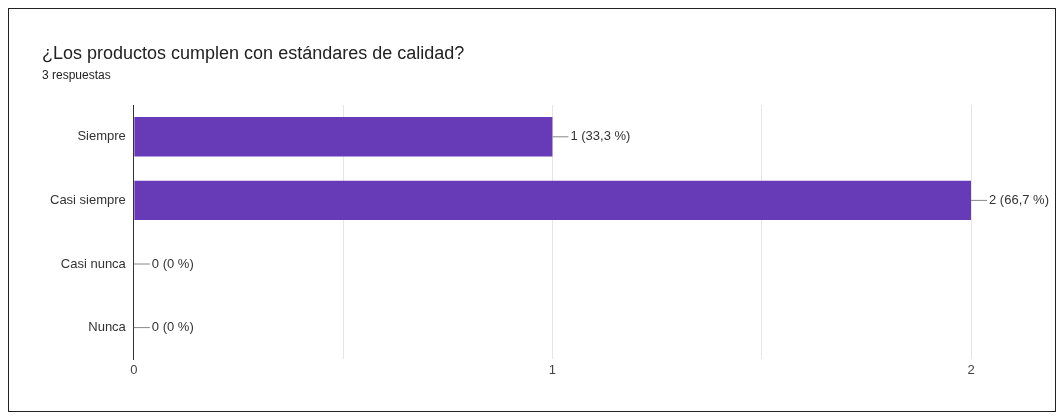 Image resolution: width=1064 pixels, height=420 pixels. I want to click on data-label: 1 (33,3 %), so click(600, 136).